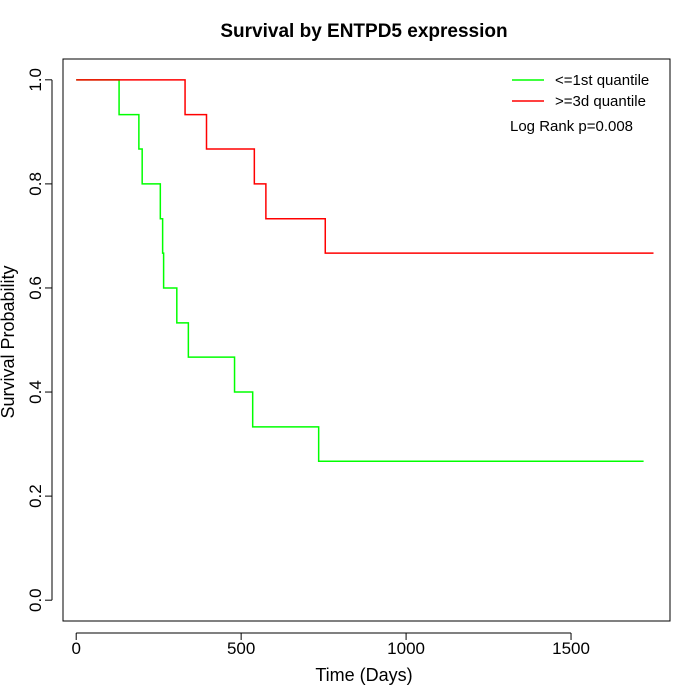  I want to click on legend-label-1: <=1st quantile, so click(602, 80).